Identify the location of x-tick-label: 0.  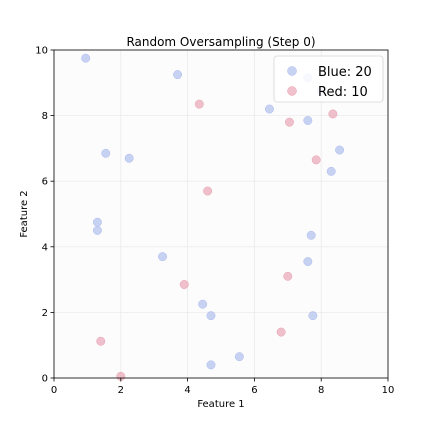
(54, 390).